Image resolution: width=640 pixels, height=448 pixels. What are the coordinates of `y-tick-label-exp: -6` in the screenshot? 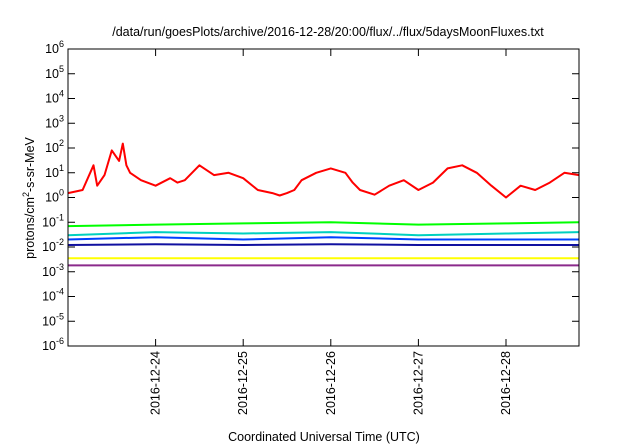 It's located at (60, 341).